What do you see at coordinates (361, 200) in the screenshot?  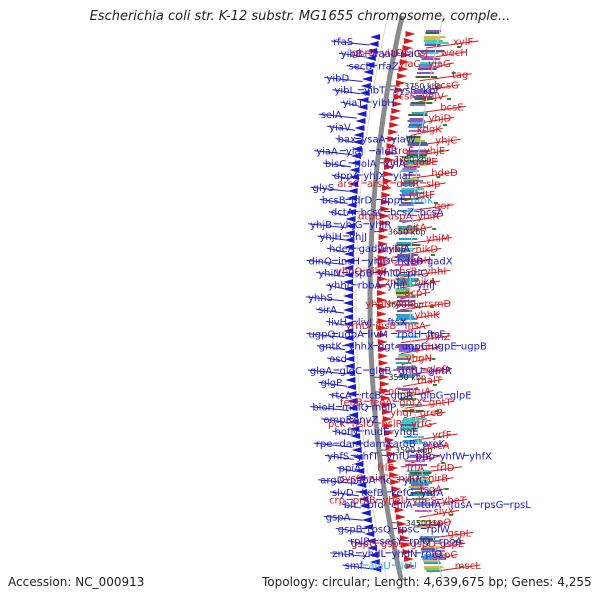 I see `gene-label: ldrD` at bounding box center [361, 200].